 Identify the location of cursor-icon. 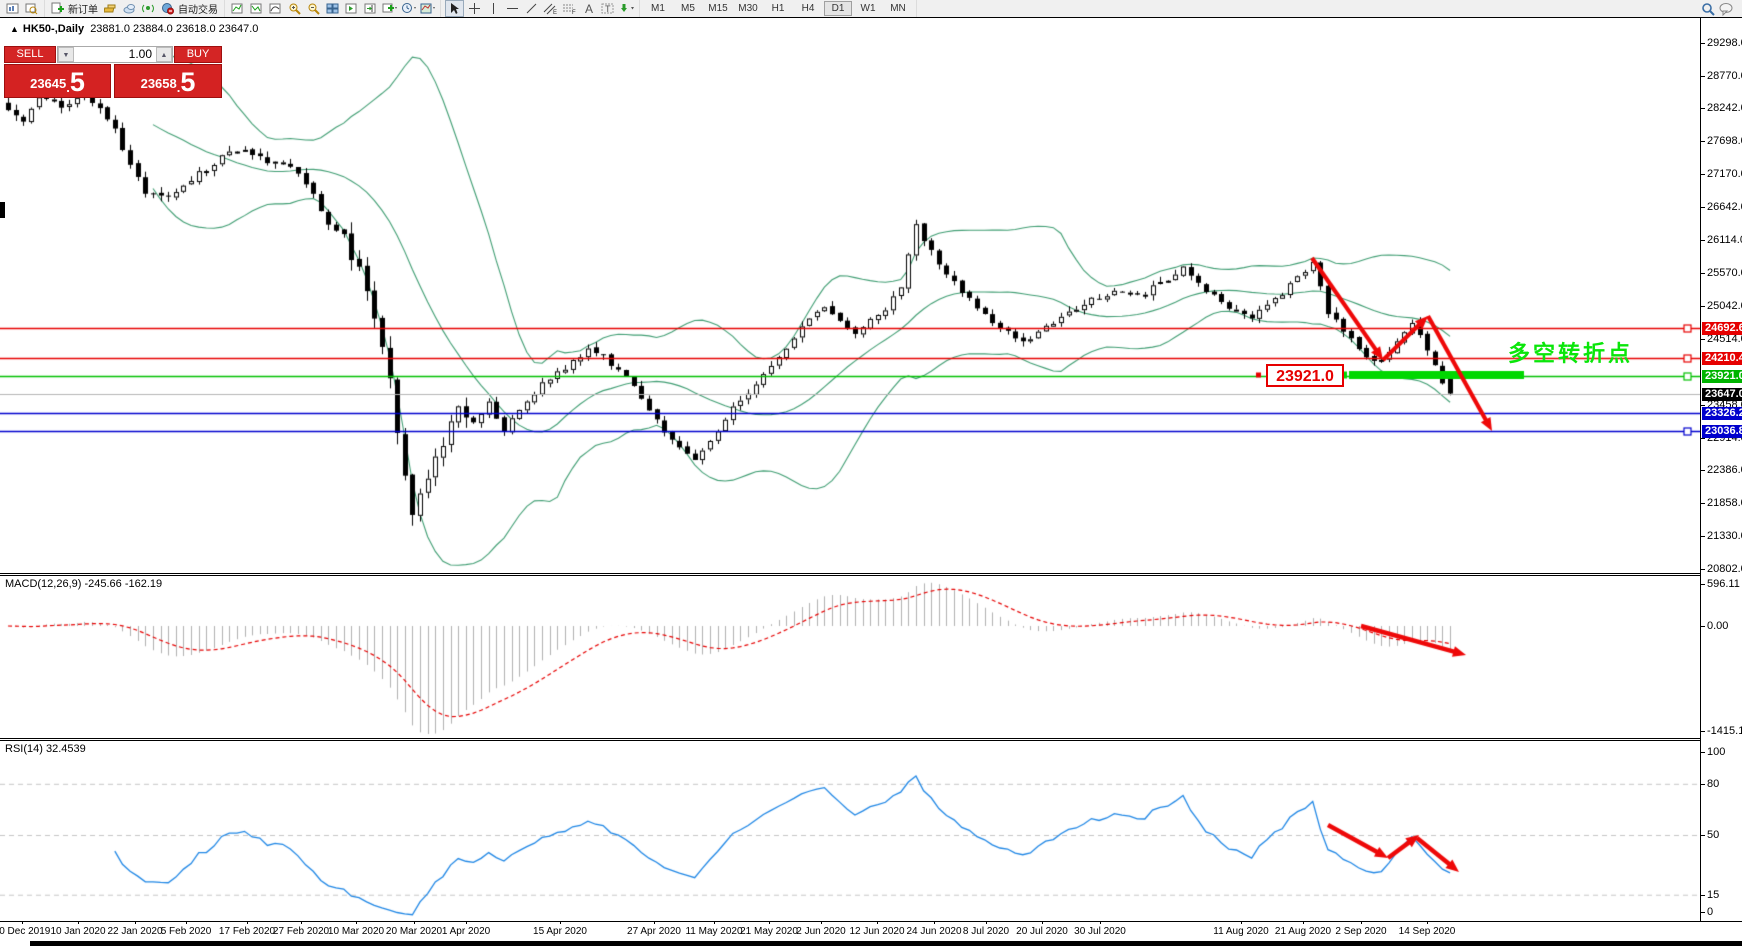
(454, 8).